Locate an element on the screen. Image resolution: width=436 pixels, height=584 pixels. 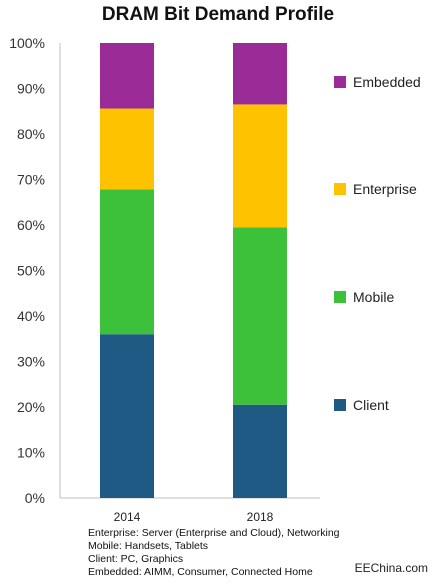
y-tick-label: 70% is located at coordinates (31, 180).